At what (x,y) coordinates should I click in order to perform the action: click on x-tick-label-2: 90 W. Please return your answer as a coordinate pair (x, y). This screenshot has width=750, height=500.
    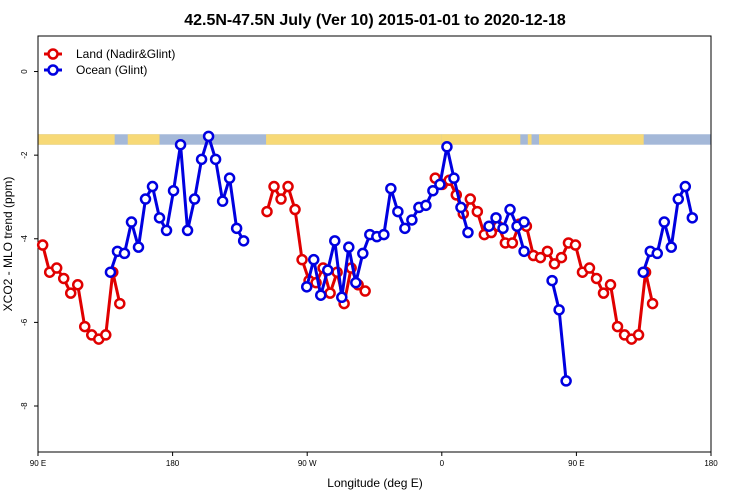
    Looking at the image, I should click on (307, 463).